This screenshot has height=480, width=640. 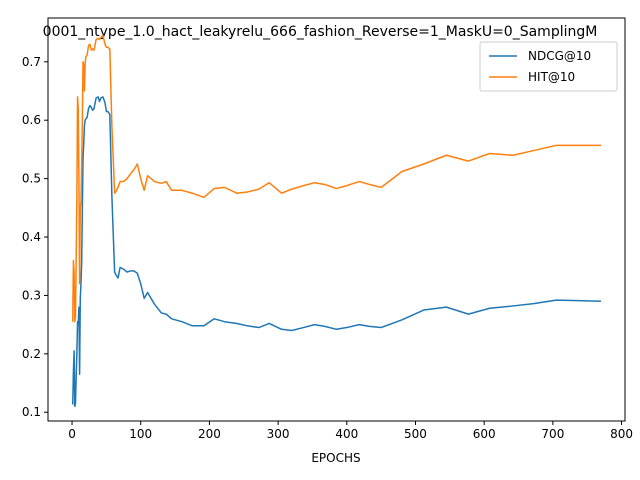 I want to click on y-tick-label: 0.6, so click(x=31, y=120).